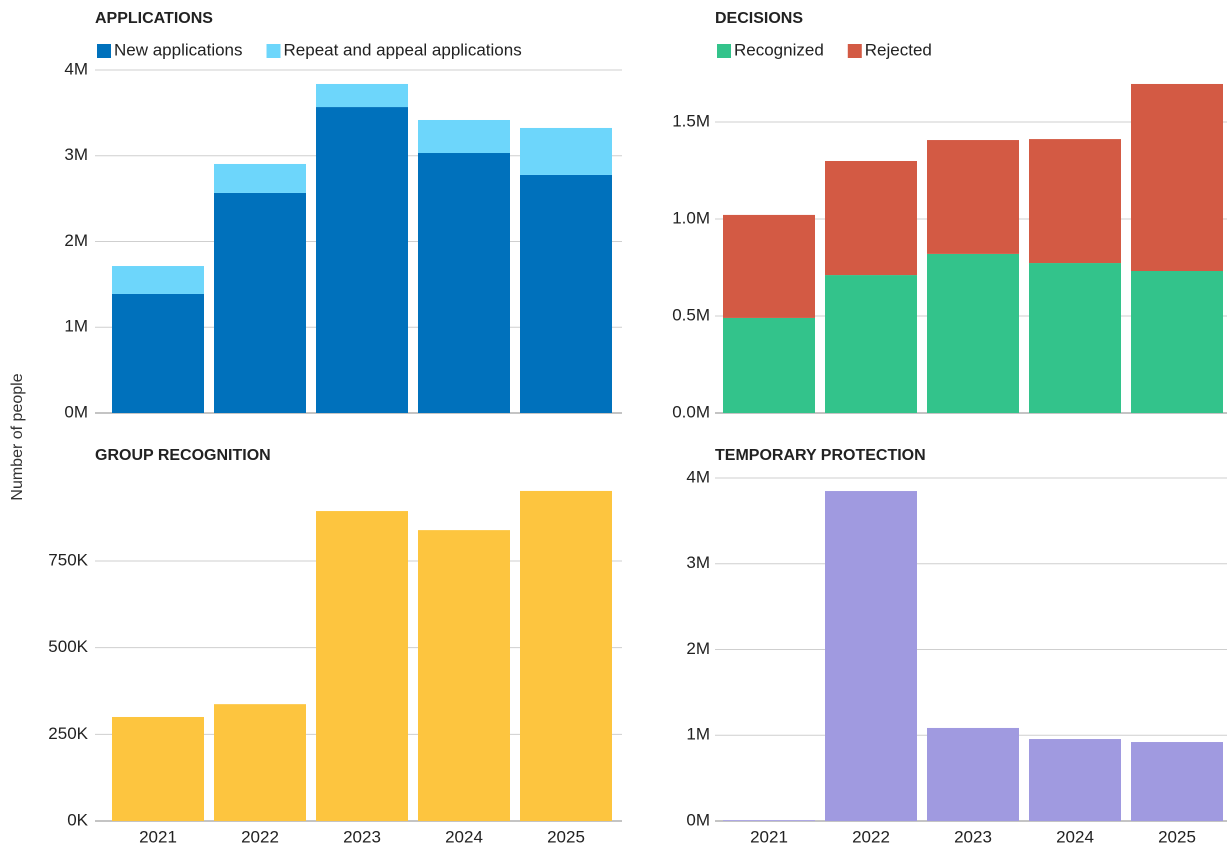  Describe the element at coordinates (759, 18) in the screenshot. I see `panel-title: DECISIONS` at that location.